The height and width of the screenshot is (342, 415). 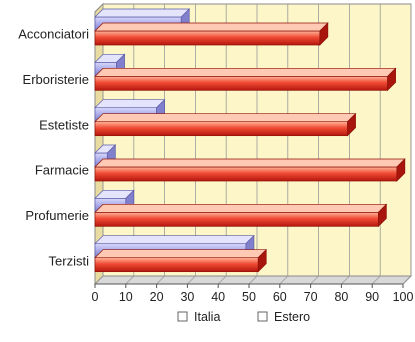 I want to click on tick-label-80: 80, so click(x=341, y=297).